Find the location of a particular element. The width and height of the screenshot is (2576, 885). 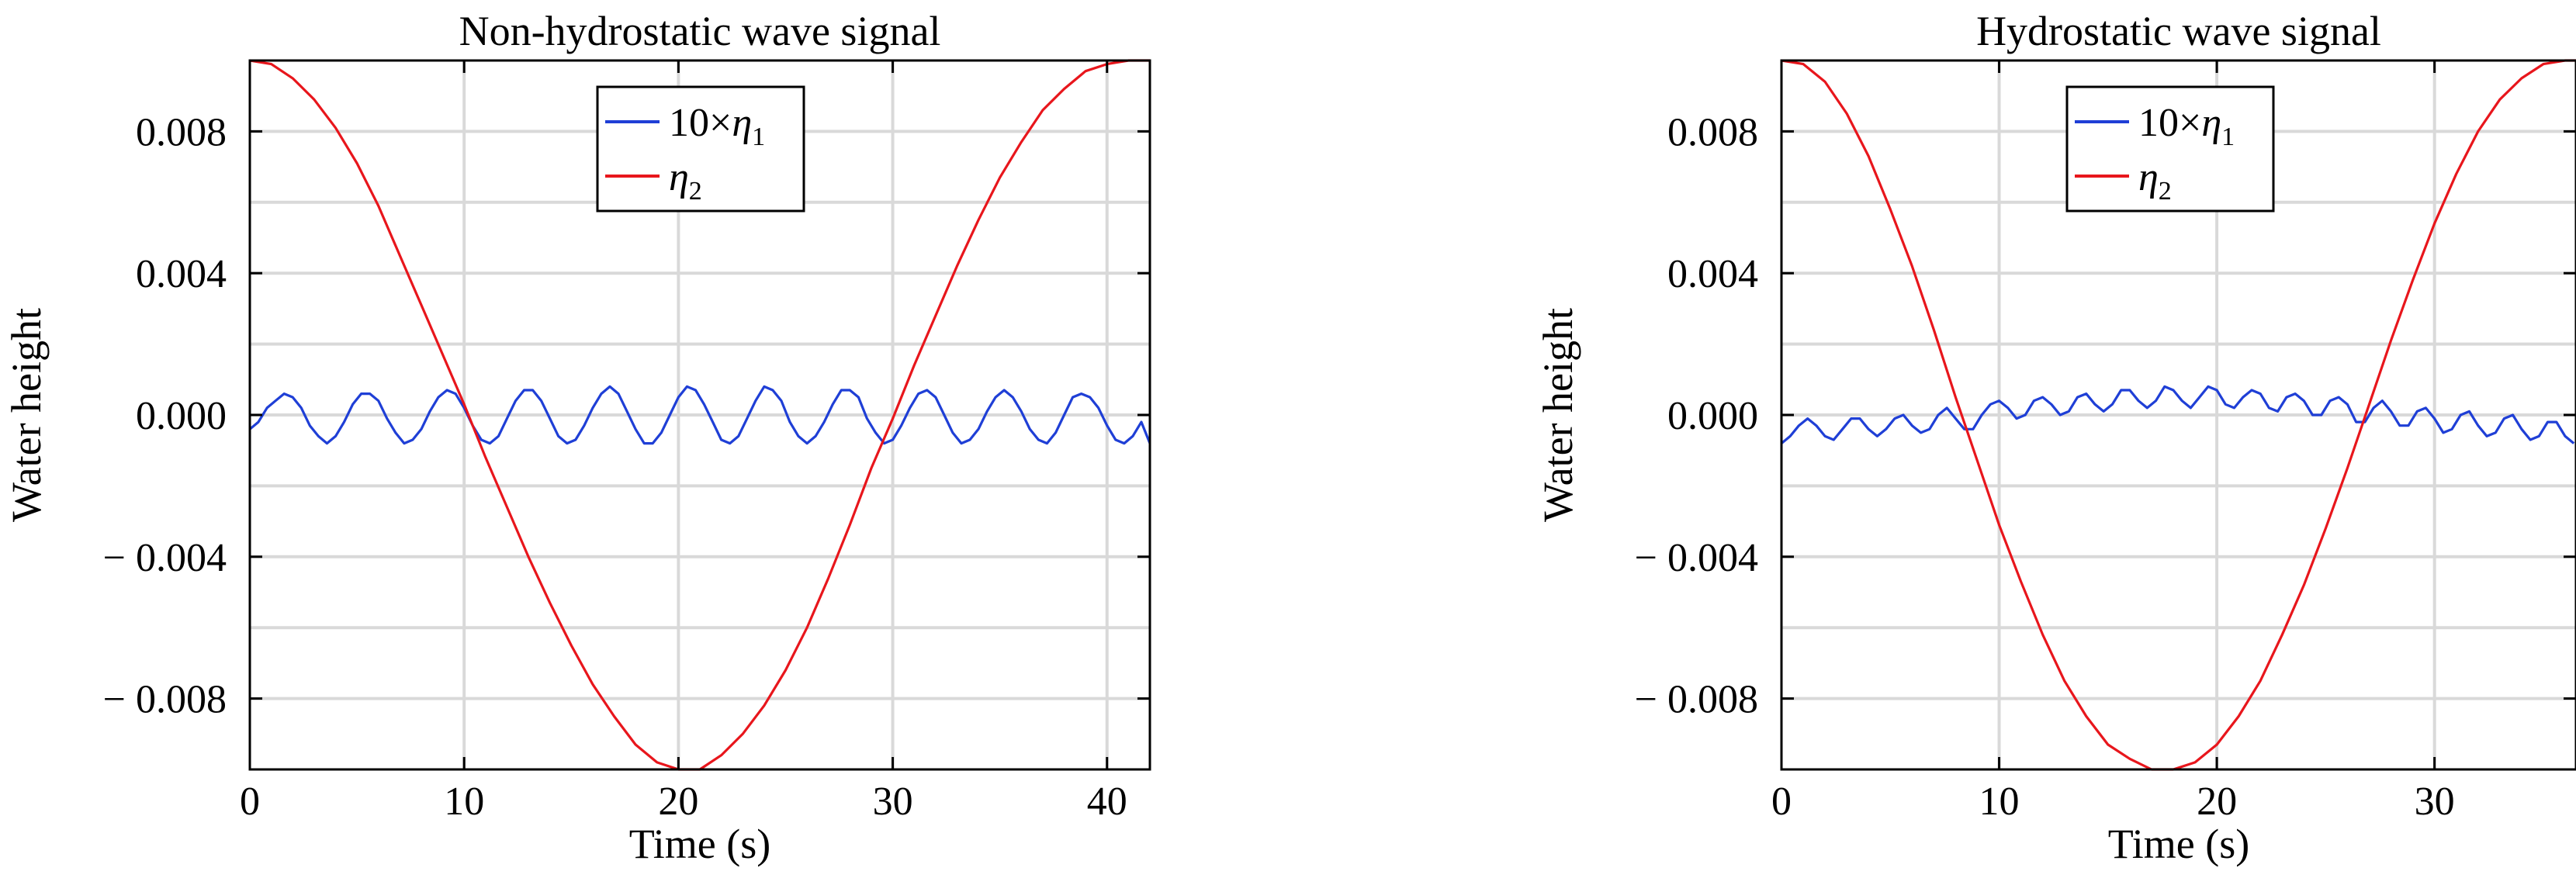

chart-title: Hydrostatic wave signal is located at coordinates (2178, 31).